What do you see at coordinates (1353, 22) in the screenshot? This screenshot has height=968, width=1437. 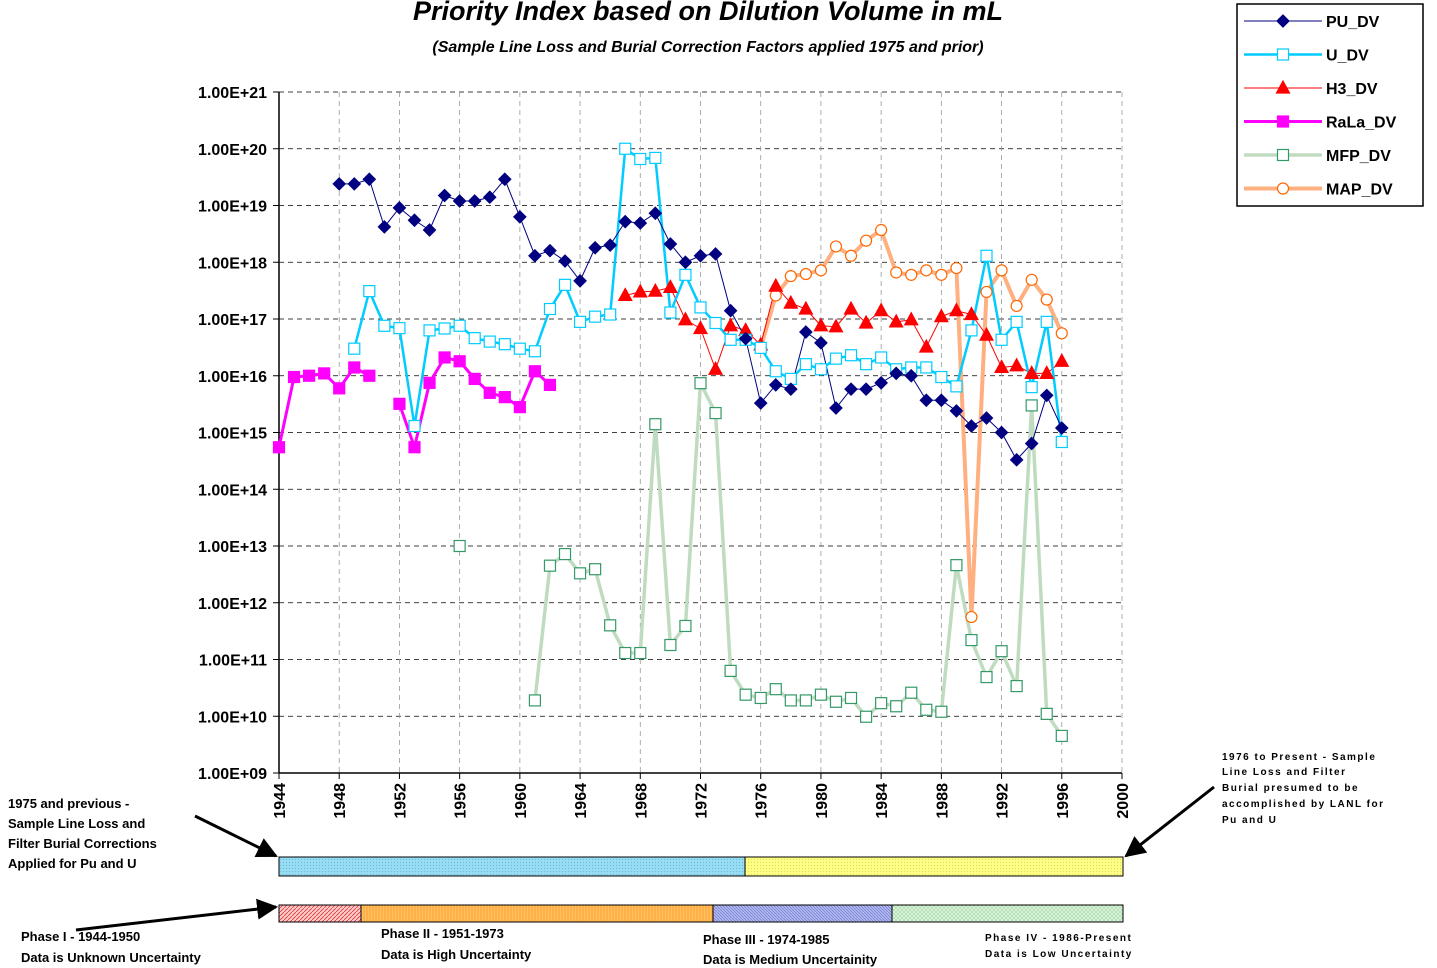 I see `legend-label: PU_DV` at bounding box center [1353, 22].